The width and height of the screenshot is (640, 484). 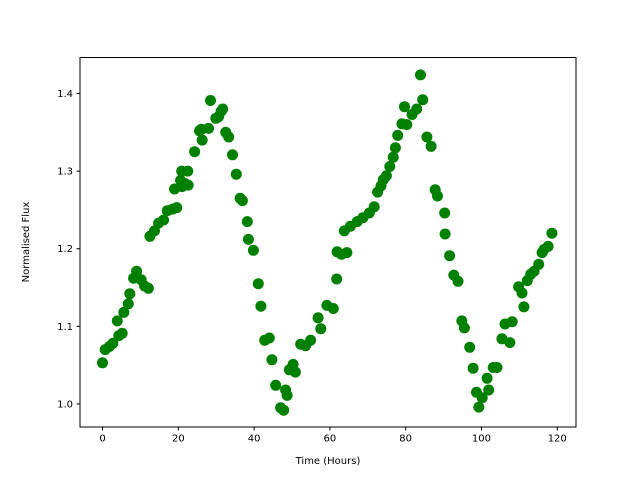 What do you see at coordinates (102, 439) in the screenshot?
I see `x-tick-label: 0` at bounding box center [102, 439].